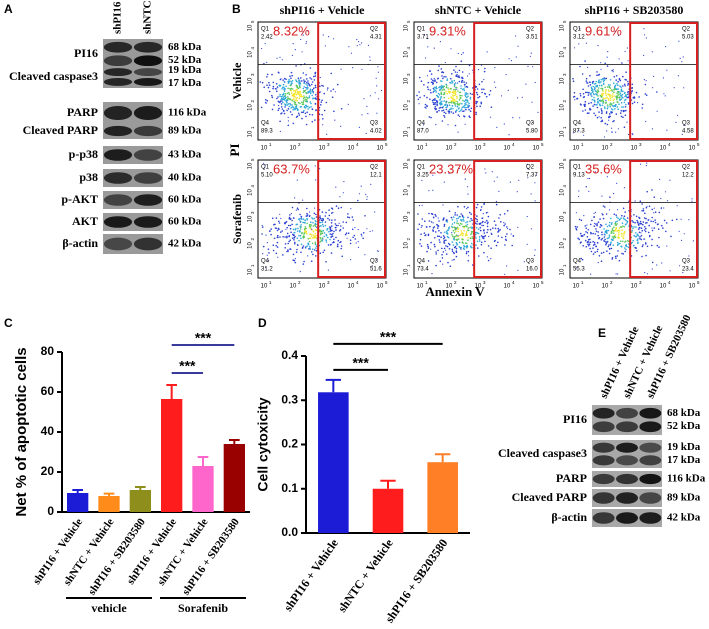 The height and width of the screenshot is (629, 709). I want to click on blot-row-label: p-p38, so click(83, 154).